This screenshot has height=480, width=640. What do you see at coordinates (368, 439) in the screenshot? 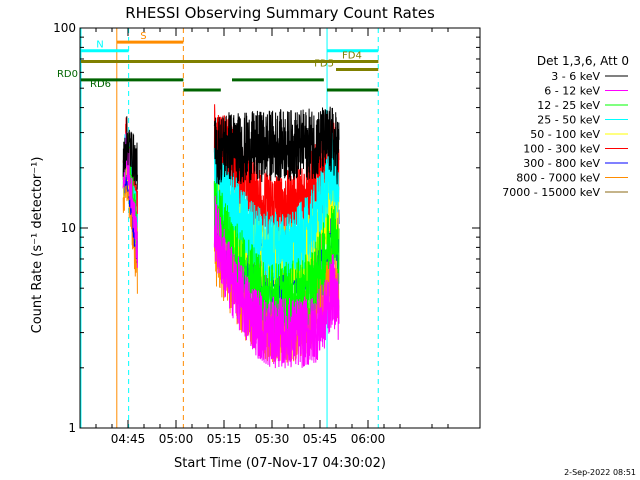
I see `x-tick-label-5: 06:00` at bounding box center [368, 439].